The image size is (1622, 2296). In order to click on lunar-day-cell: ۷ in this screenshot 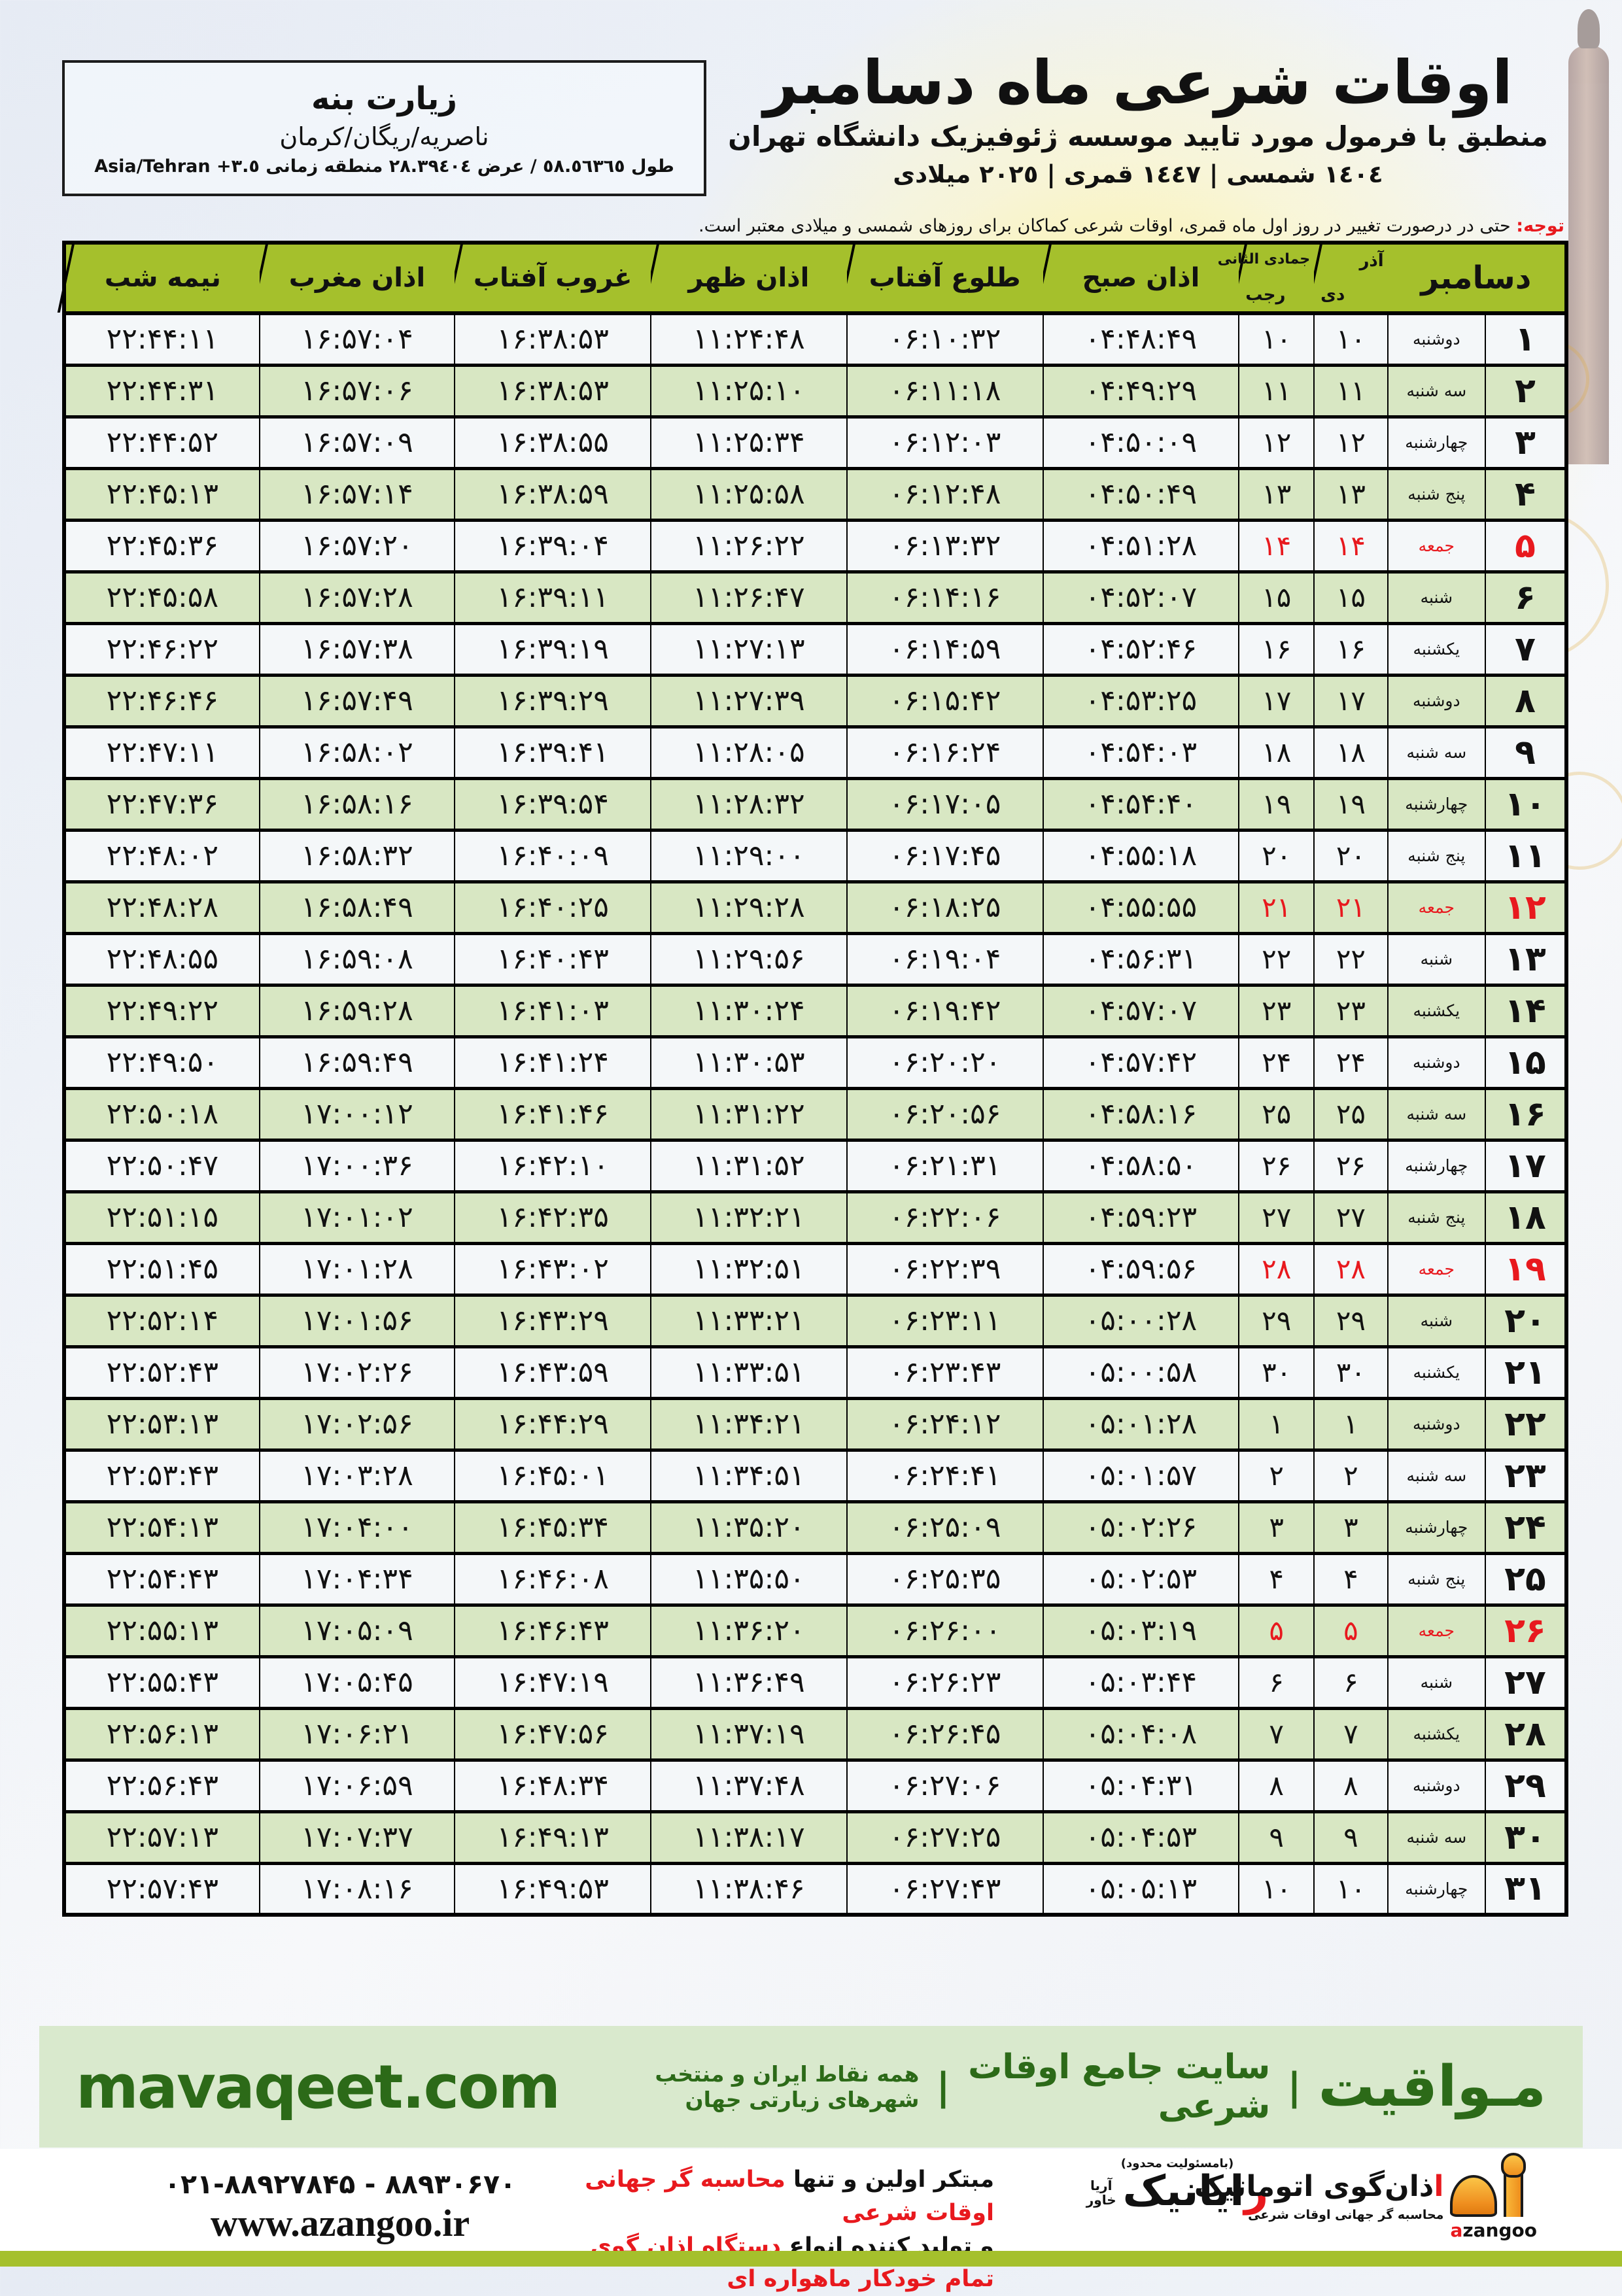, I will do `click(1276, 1734)`.